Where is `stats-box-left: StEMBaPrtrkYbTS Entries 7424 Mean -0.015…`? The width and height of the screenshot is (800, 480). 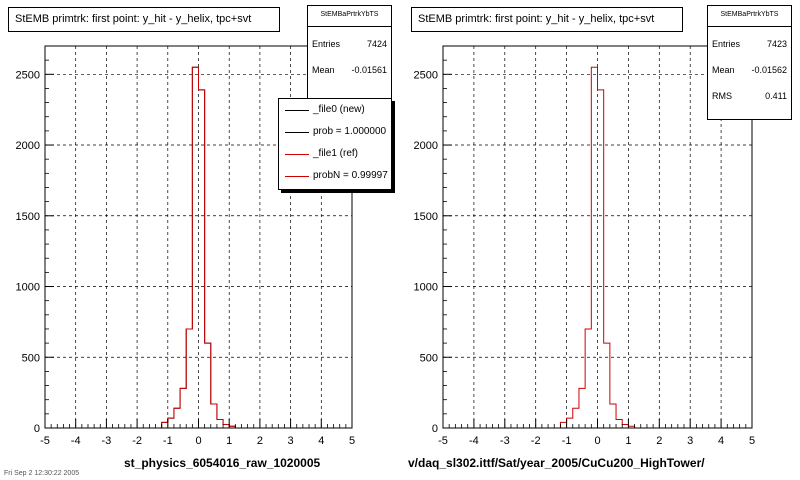 stats-box-left: StEMBaPrtrkYbTS Entries 7424 Mean -0.015… is located at coordinates (349, 52).